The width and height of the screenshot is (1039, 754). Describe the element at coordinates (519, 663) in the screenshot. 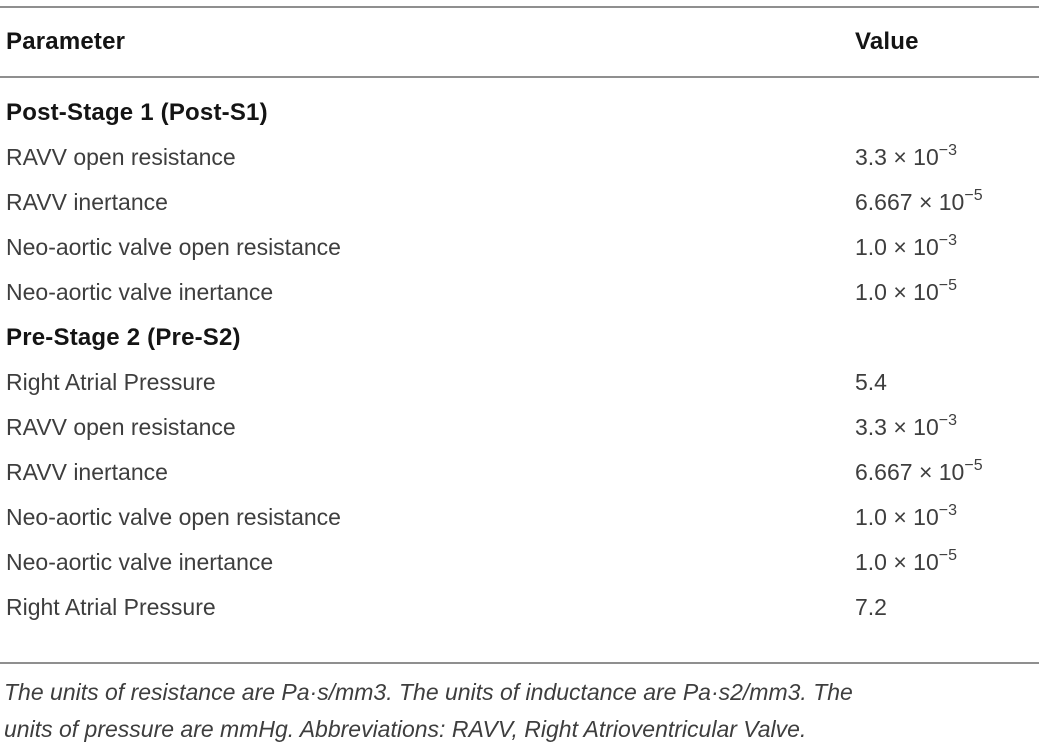

I see `table-bottom-rule` at that location.